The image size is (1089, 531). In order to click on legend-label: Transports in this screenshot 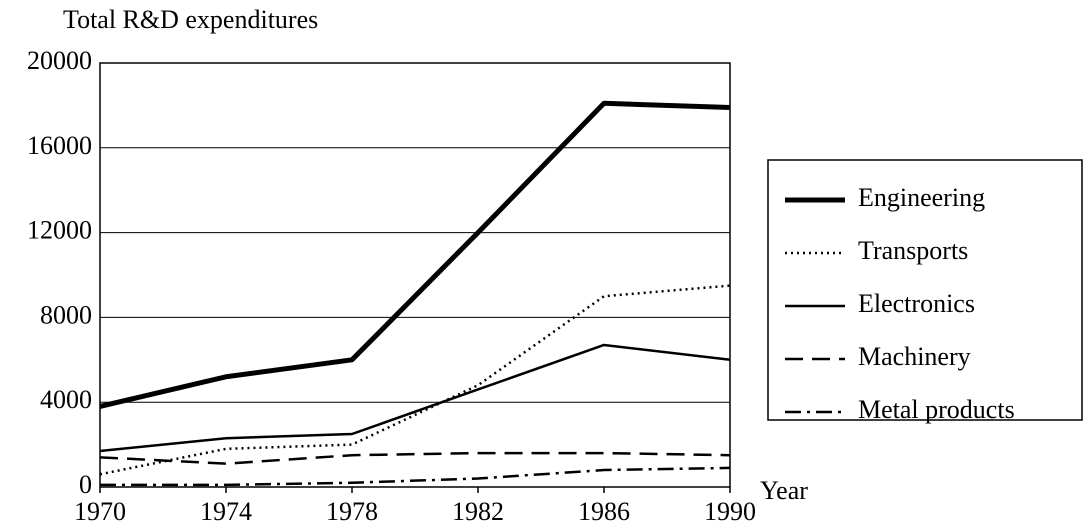, I will do `click(913, 250)`.